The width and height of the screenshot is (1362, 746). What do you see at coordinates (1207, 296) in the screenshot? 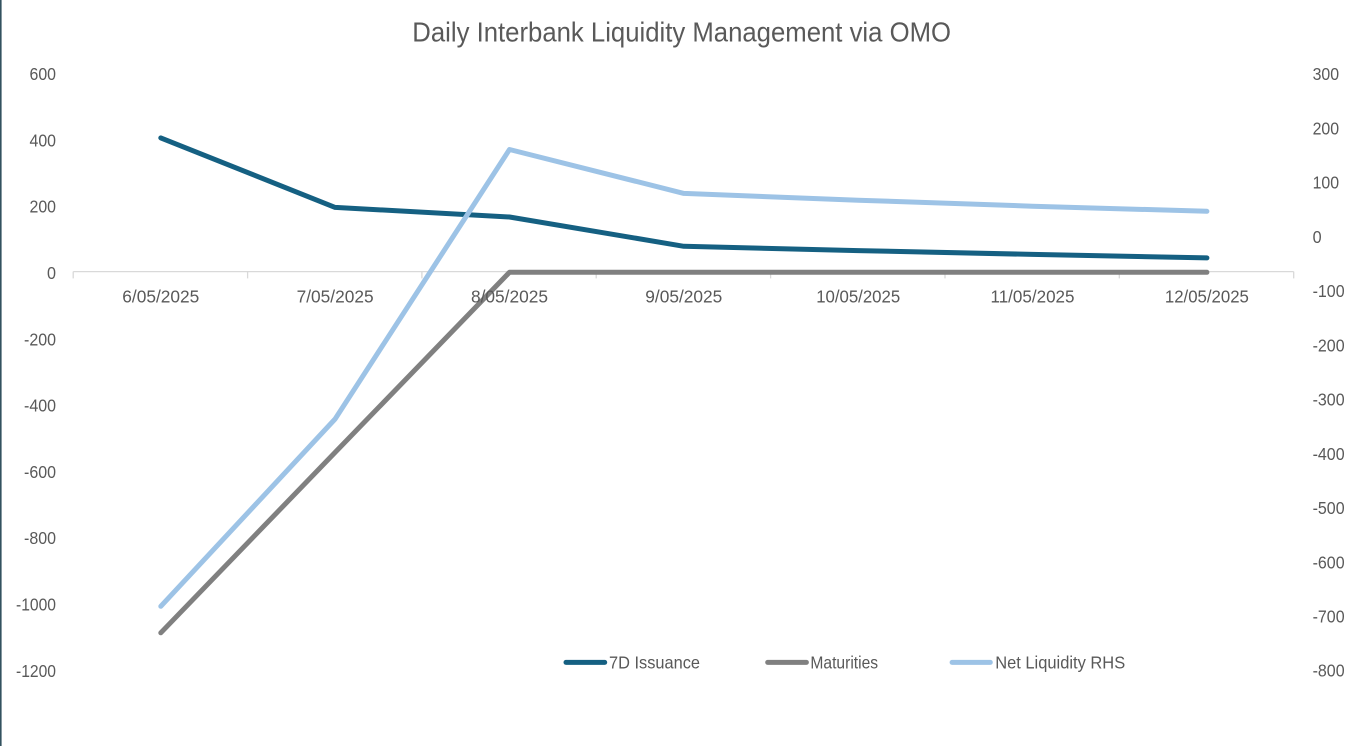
I see `svg-text: 12/05/2025` at bounding box center [1207, 296].